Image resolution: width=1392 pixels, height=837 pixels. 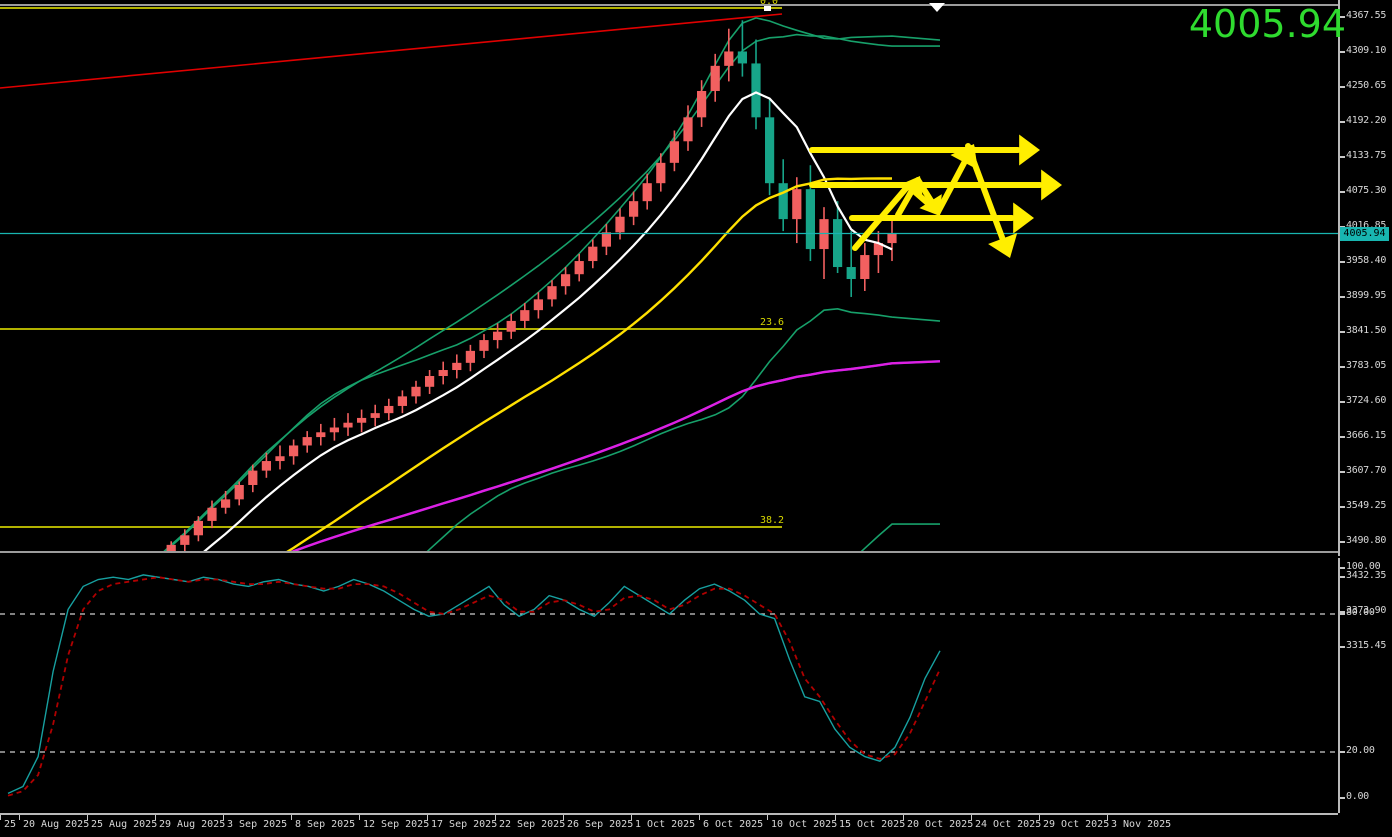 I want to click on annotation-layer, so click(x=935, y=196).